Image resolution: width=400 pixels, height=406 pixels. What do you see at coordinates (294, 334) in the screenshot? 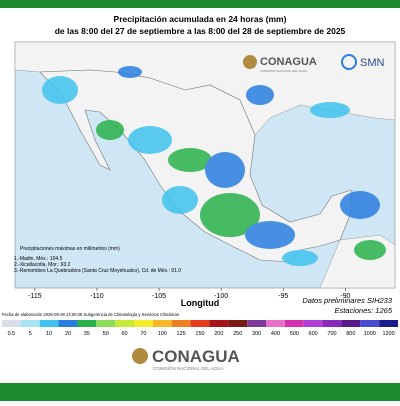
I see `colorbar-label: 500` at bounding box center [294, 334].